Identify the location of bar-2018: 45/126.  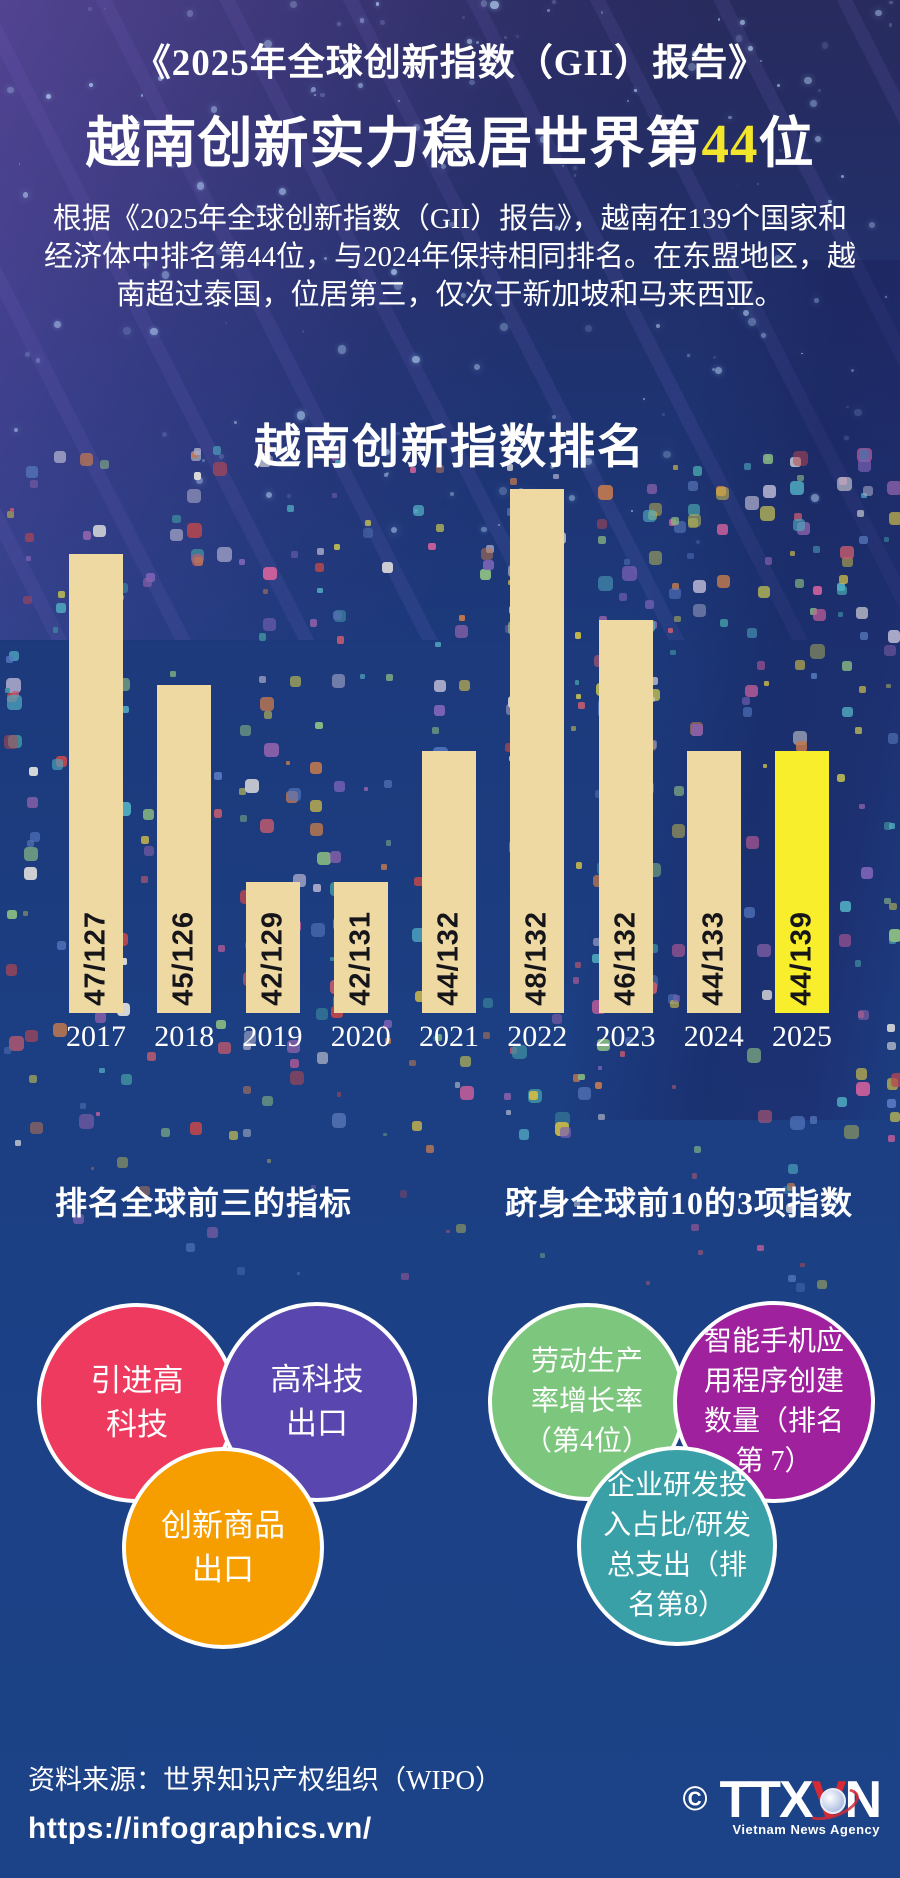
(184, 849).